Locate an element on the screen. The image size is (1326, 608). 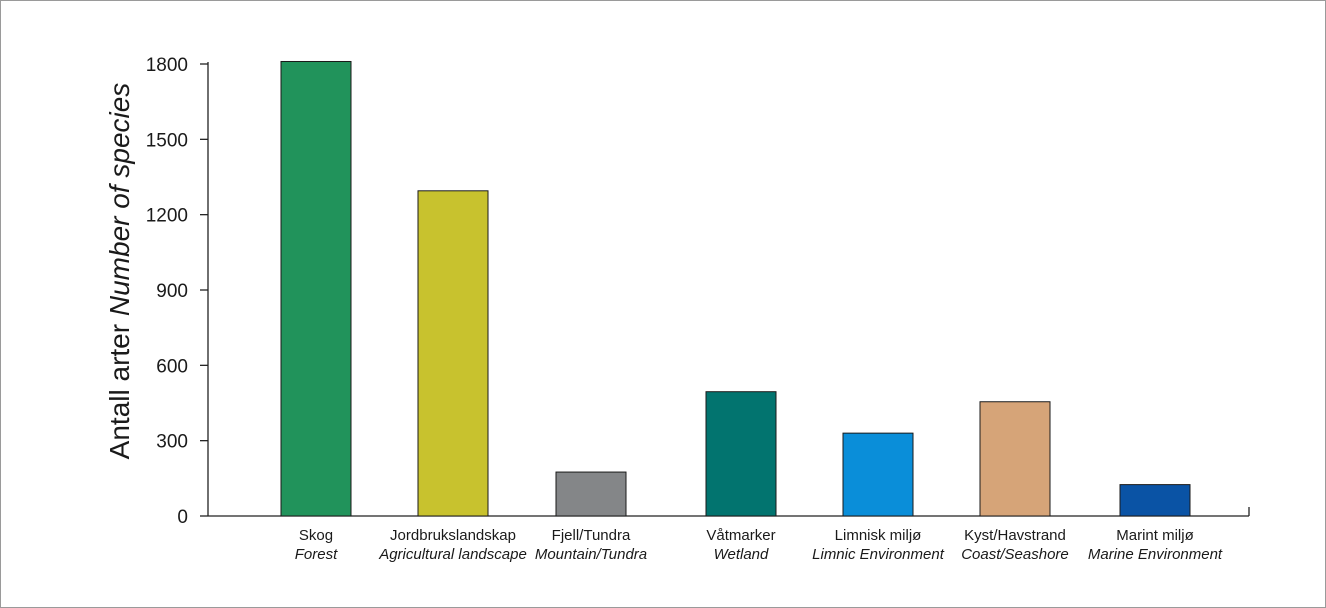
x-category-sublabel: Limnic Environment is located at coordinates (878, 554).